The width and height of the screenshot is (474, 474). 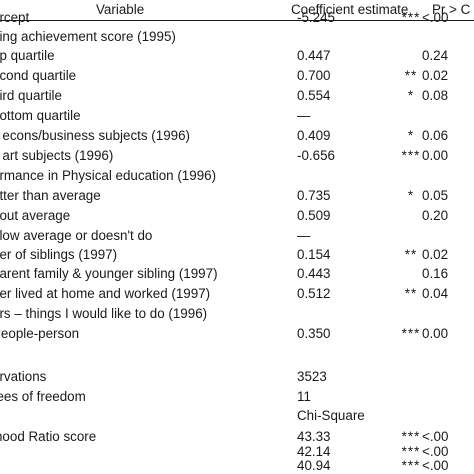 What do you see at coordinates (435, 95) in the screenshot?
I see `cell-pr: 0.08` at bounding box center [435, 95].